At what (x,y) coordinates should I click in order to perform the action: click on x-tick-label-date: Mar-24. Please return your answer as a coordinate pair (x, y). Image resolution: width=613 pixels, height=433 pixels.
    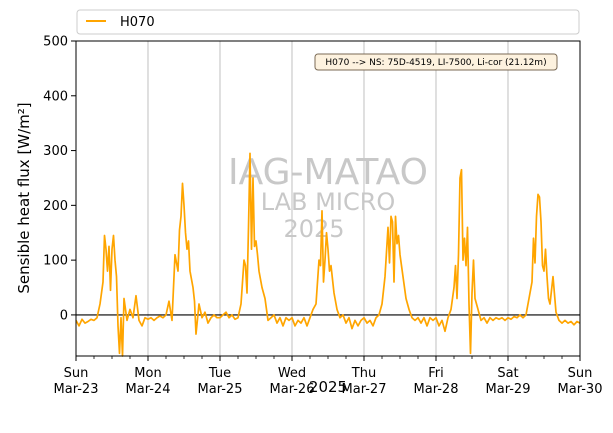
    Looking at the image, I should click on (148, 389).